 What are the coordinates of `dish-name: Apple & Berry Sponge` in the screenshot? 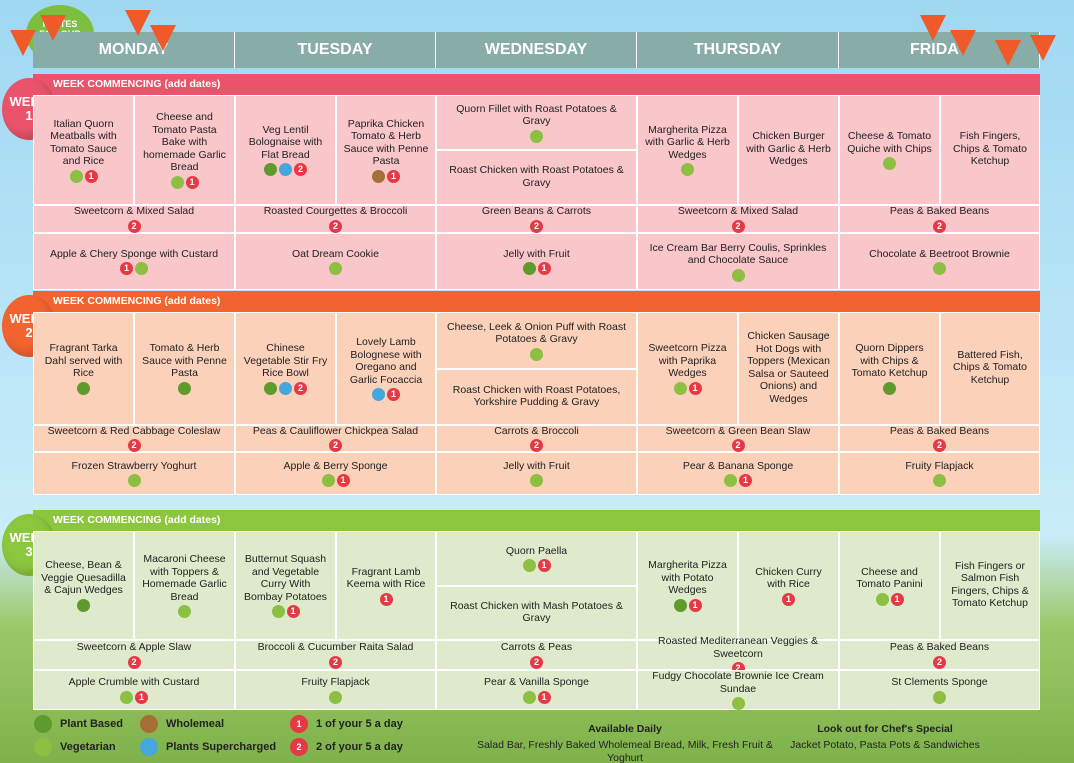 It's located at (335, 465).